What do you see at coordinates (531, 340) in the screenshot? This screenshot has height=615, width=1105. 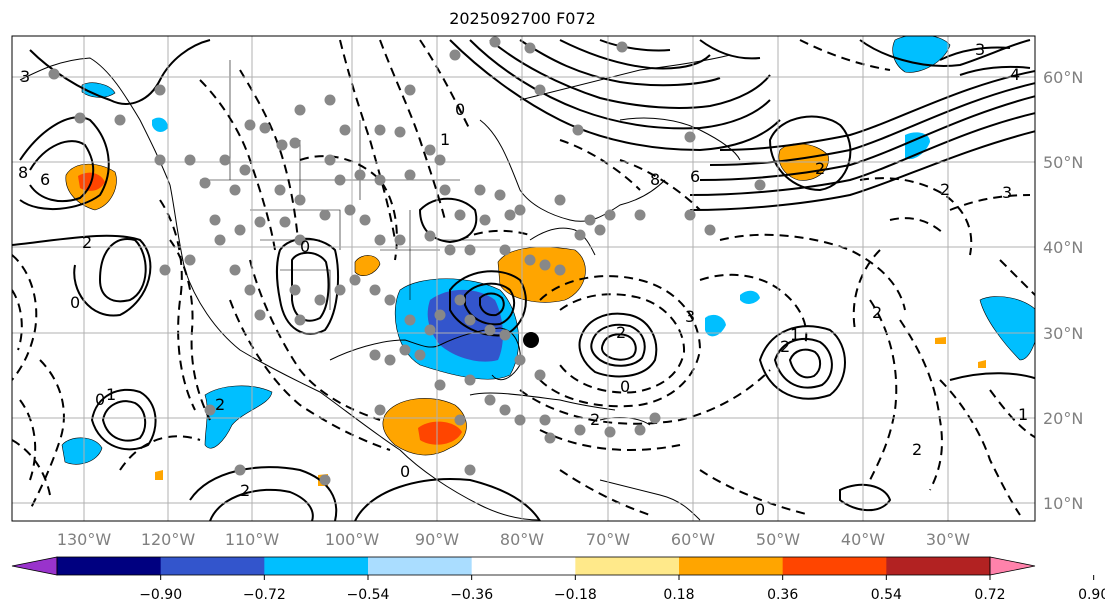 I see `target-marker` at bounding box center [531, 340].